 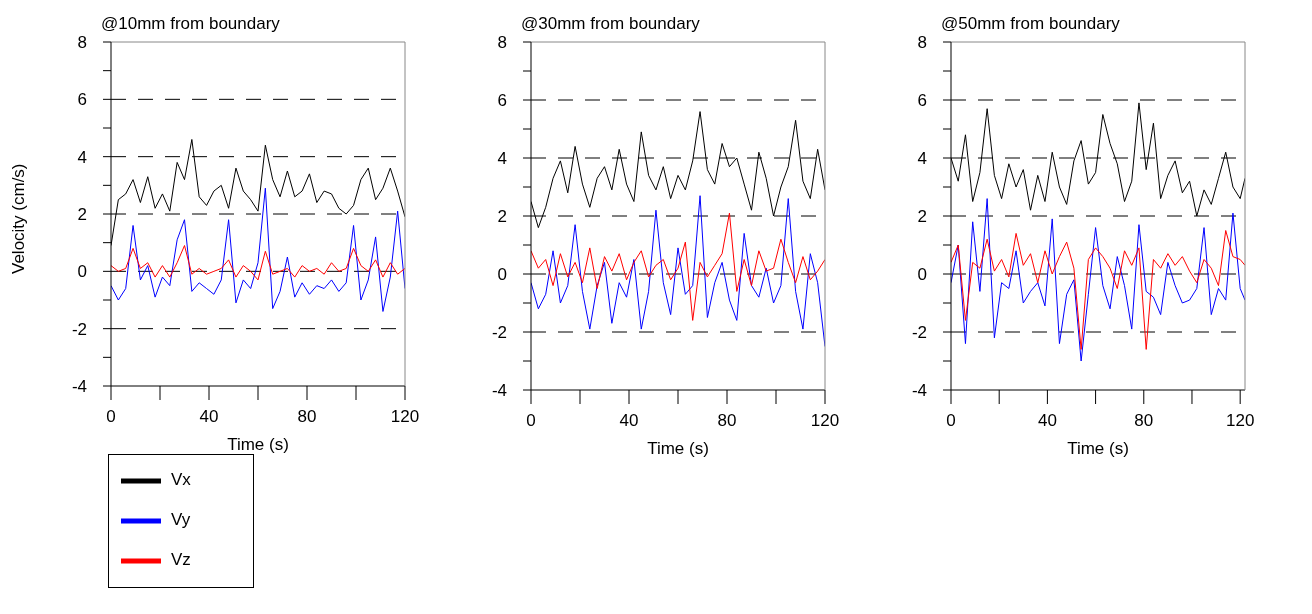 I want to click on legend-label: Vz, so click(x=181, y=559).